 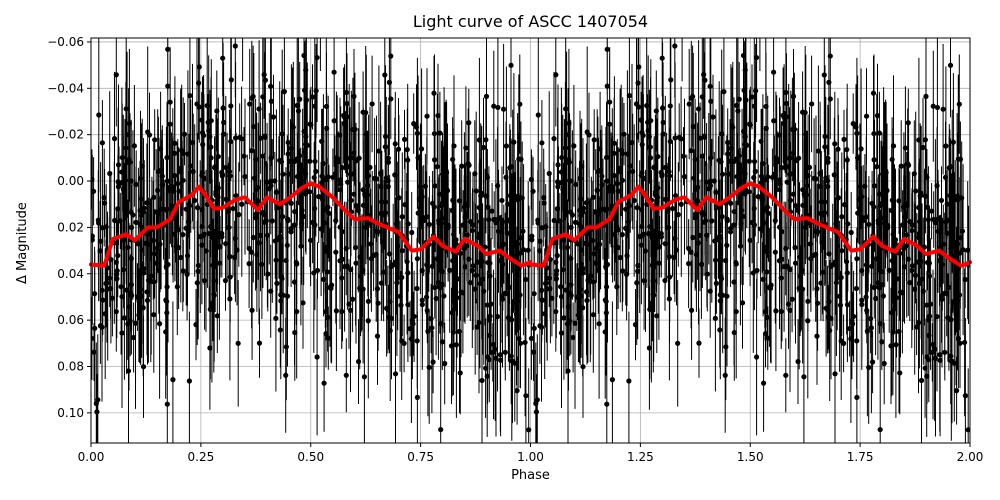 I want to click on x-tick-label: 1.25, so click(x=640, y=457).